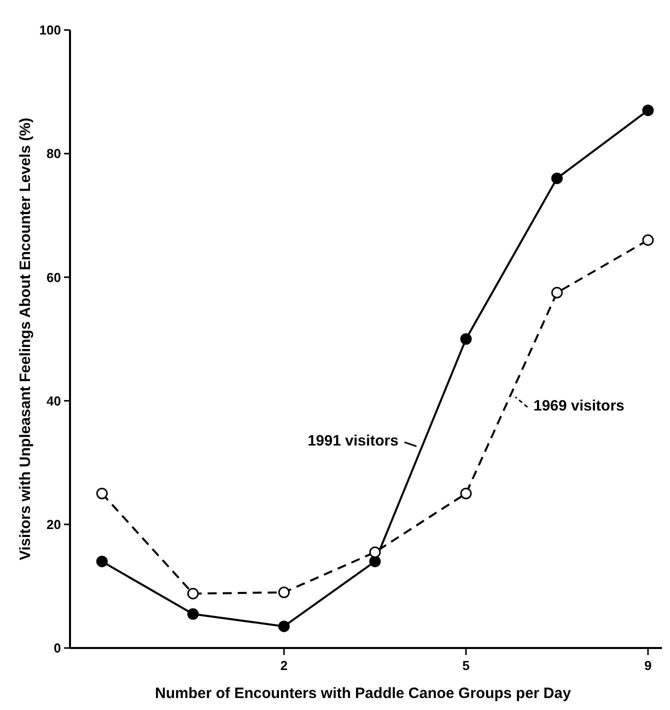  Describe the element at coordinates (284, 665) in the screenshot. I see `x-tick-label: 2` at that location.